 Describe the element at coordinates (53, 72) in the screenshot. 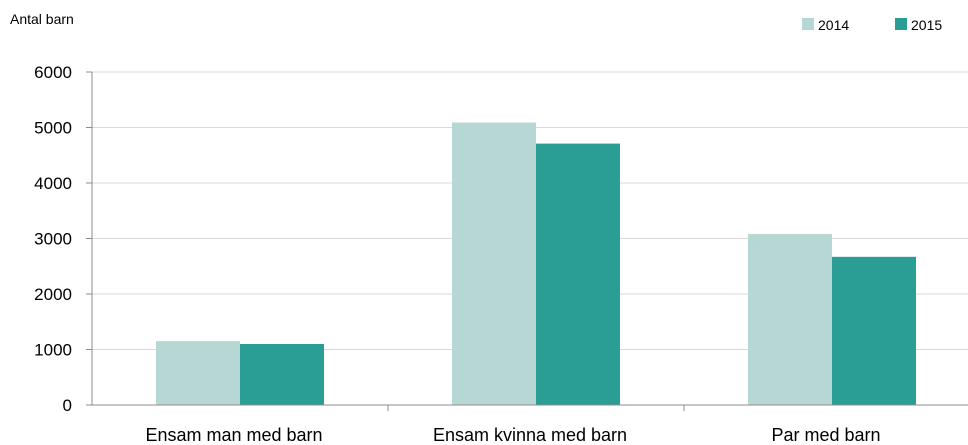

I see `y-tick-label: 6000` at that location.